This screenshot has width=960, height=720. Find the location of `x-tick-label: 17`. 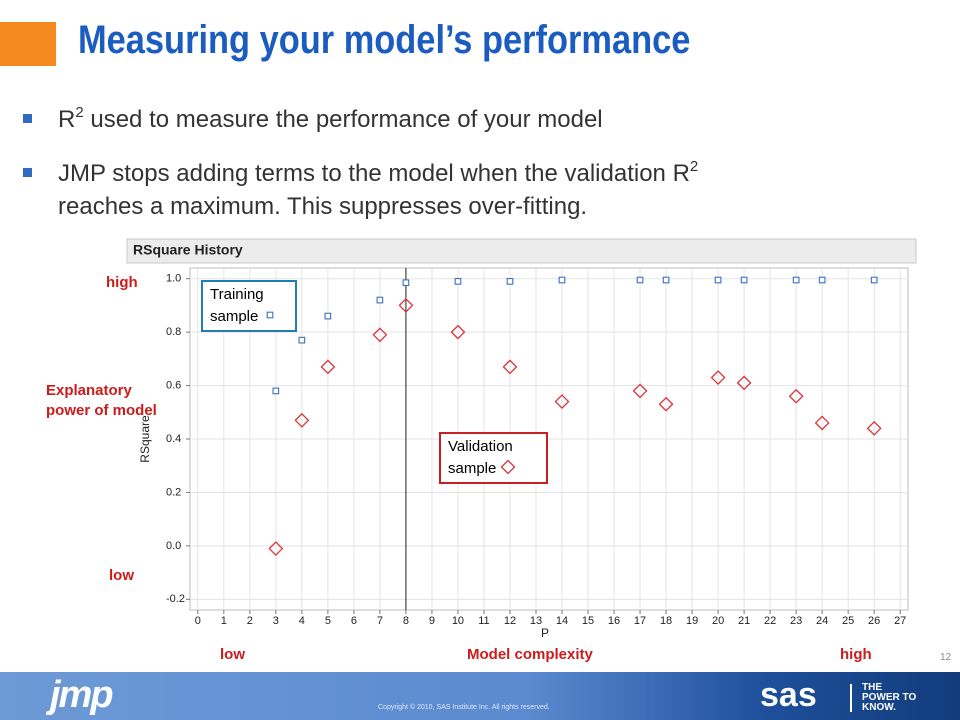

x-tick-label: 17 is located at coordinates (640, 621).